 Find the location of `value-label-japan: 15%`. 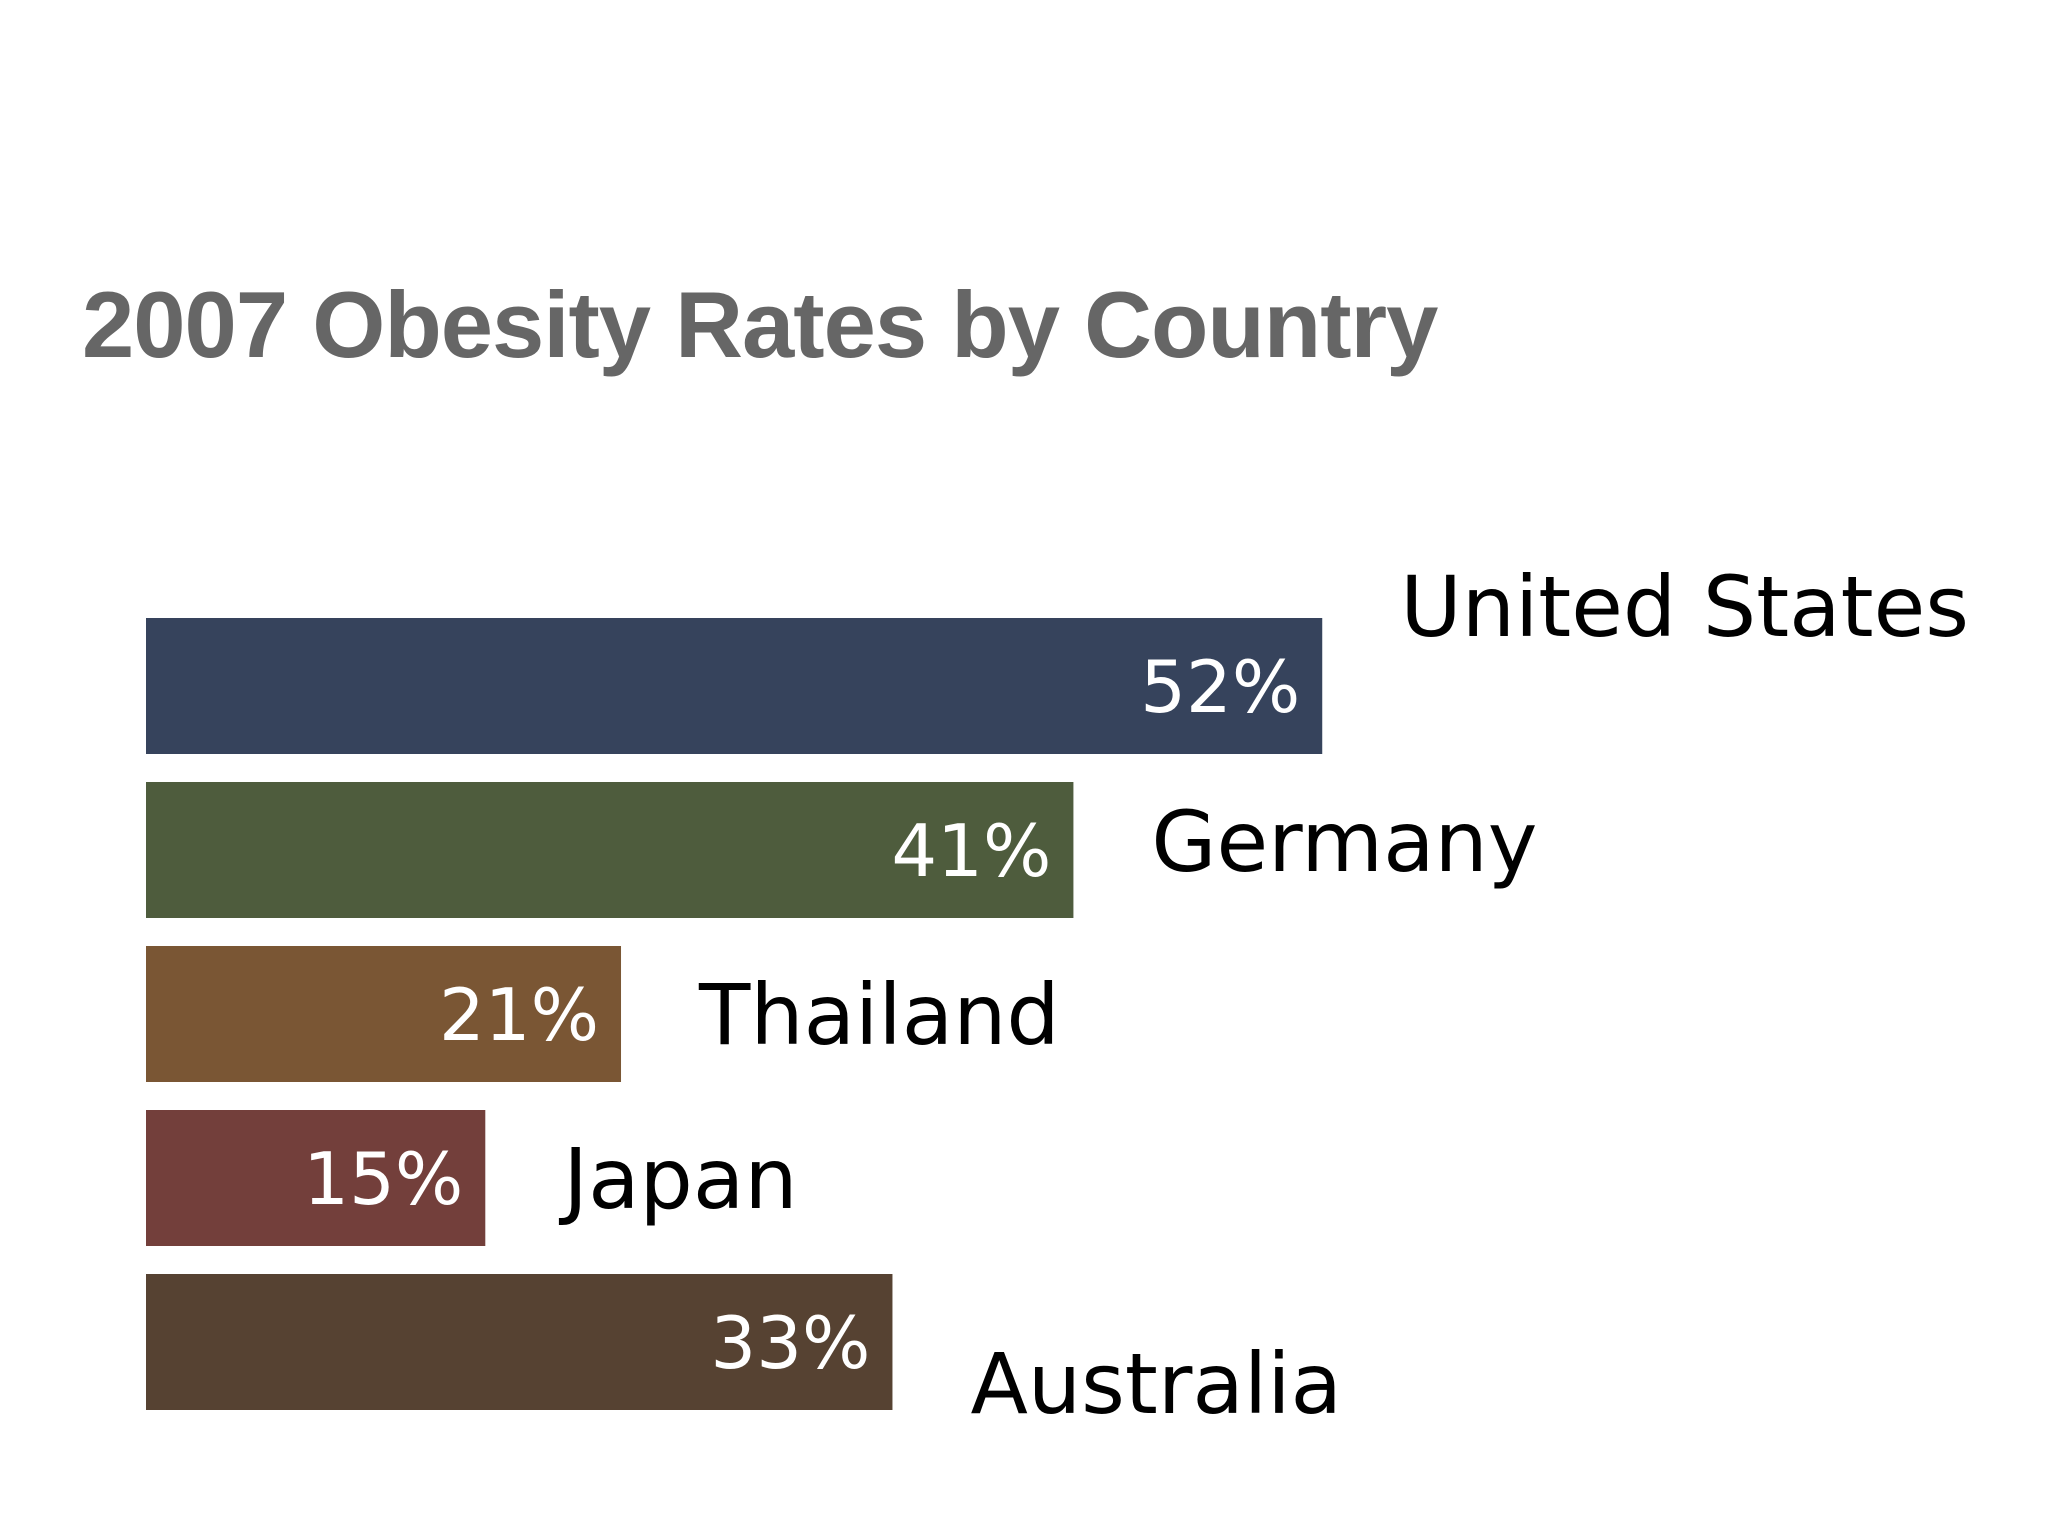

value-label-japan: 15% is located at coordinates (383, 1179).